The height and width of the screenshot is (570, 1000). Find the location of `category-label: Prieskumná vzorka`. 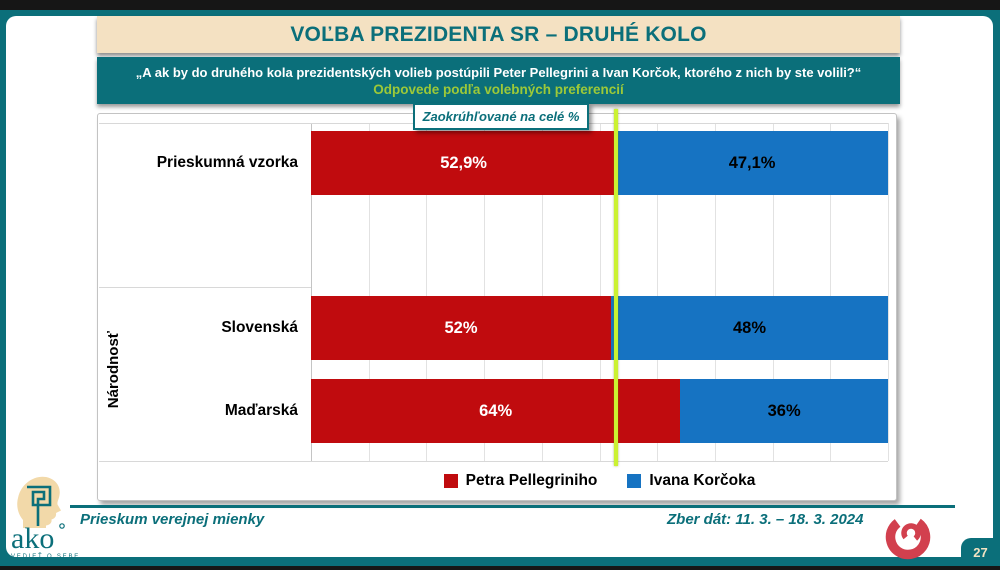

category-label: Prieskumná vzorka is located at coordinates (227, 162).